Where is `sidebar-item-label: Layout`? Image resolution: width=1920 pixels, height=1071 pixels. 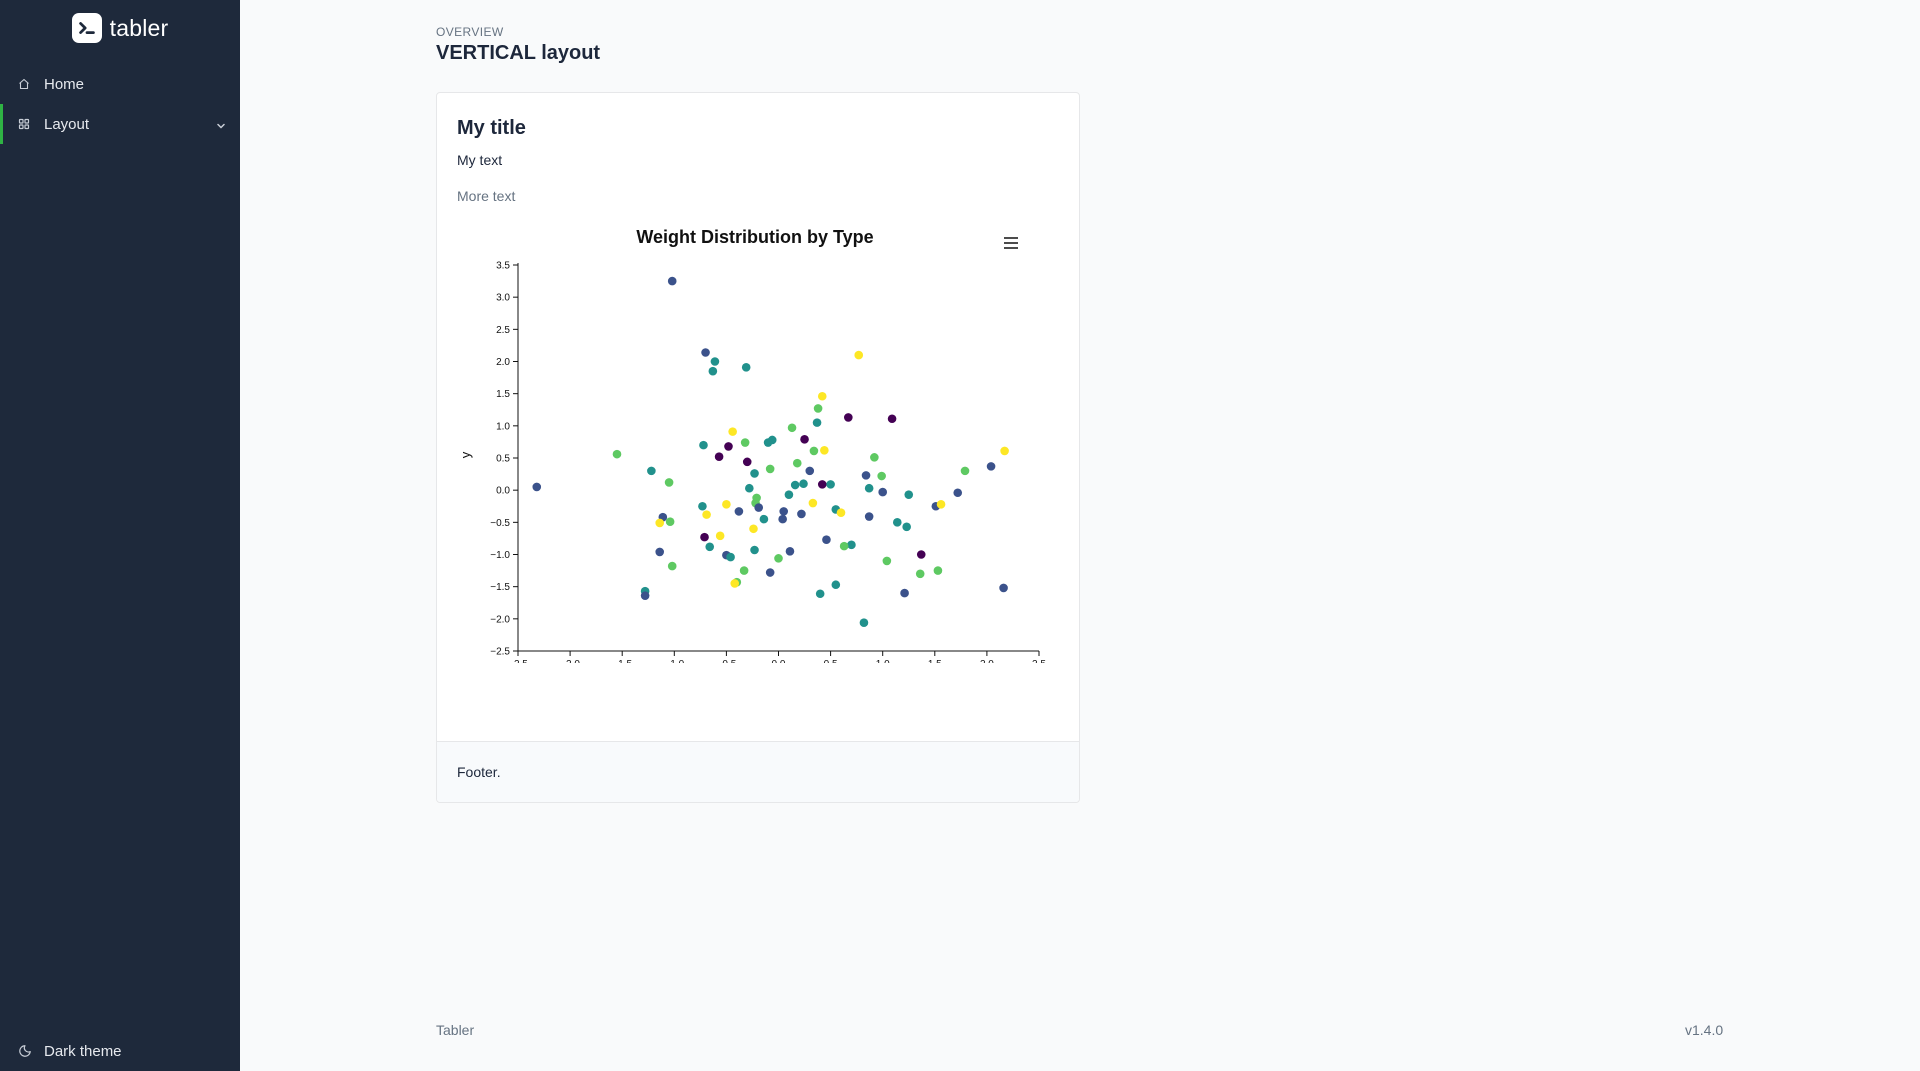
sidebar-item-label: Layout is located at coordinates (67, 124).